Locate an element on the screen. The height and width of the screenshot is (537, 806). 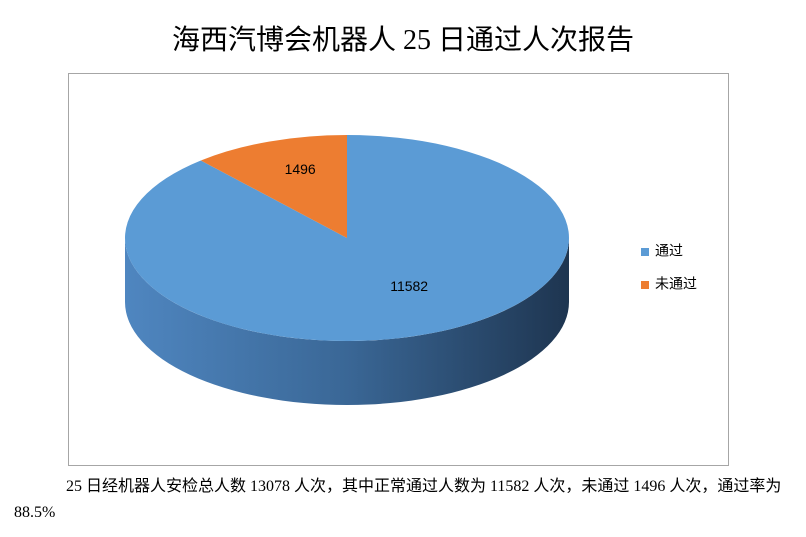
data-label: 1496 is located at coordinates (300, 169).